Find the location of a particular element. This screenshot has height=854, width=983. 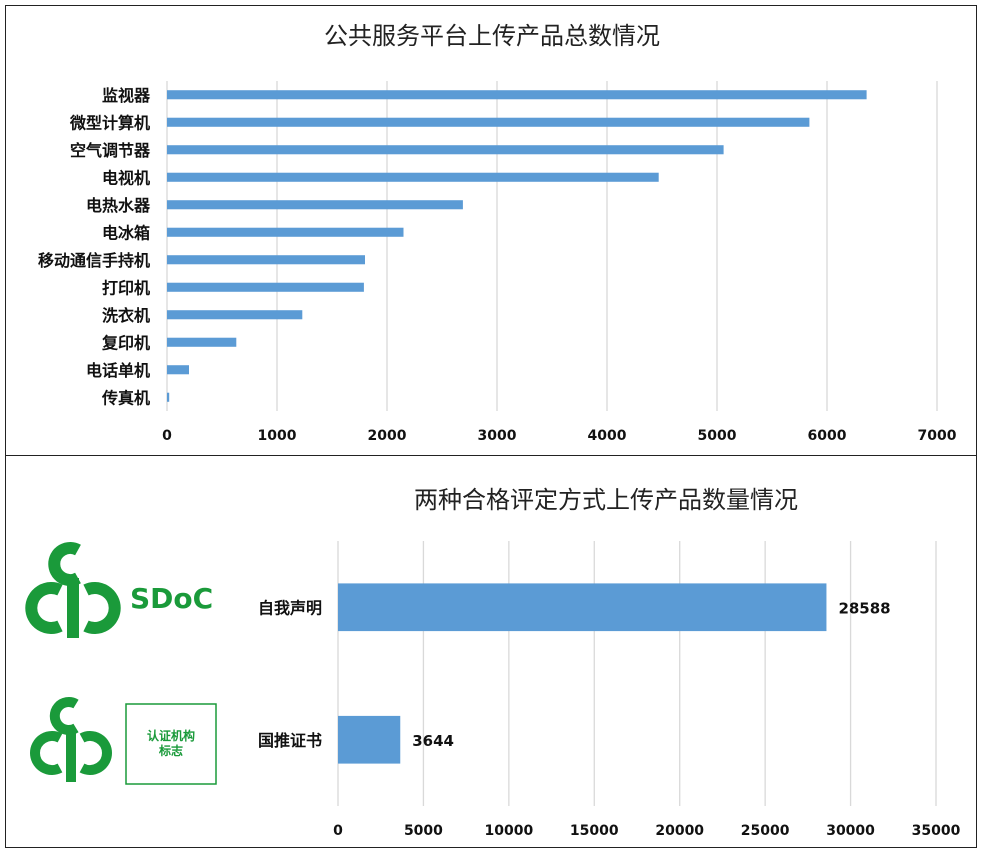

x-tick-label: 1000 is located at coordinates (277, 436).